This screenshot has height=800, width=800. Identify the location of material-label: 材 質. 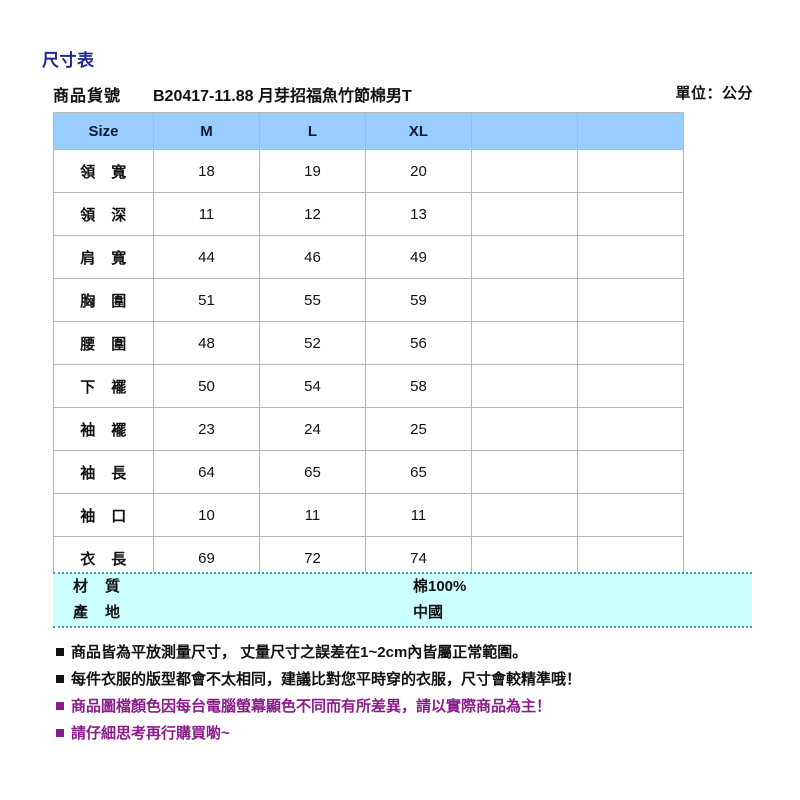
(97, 586).